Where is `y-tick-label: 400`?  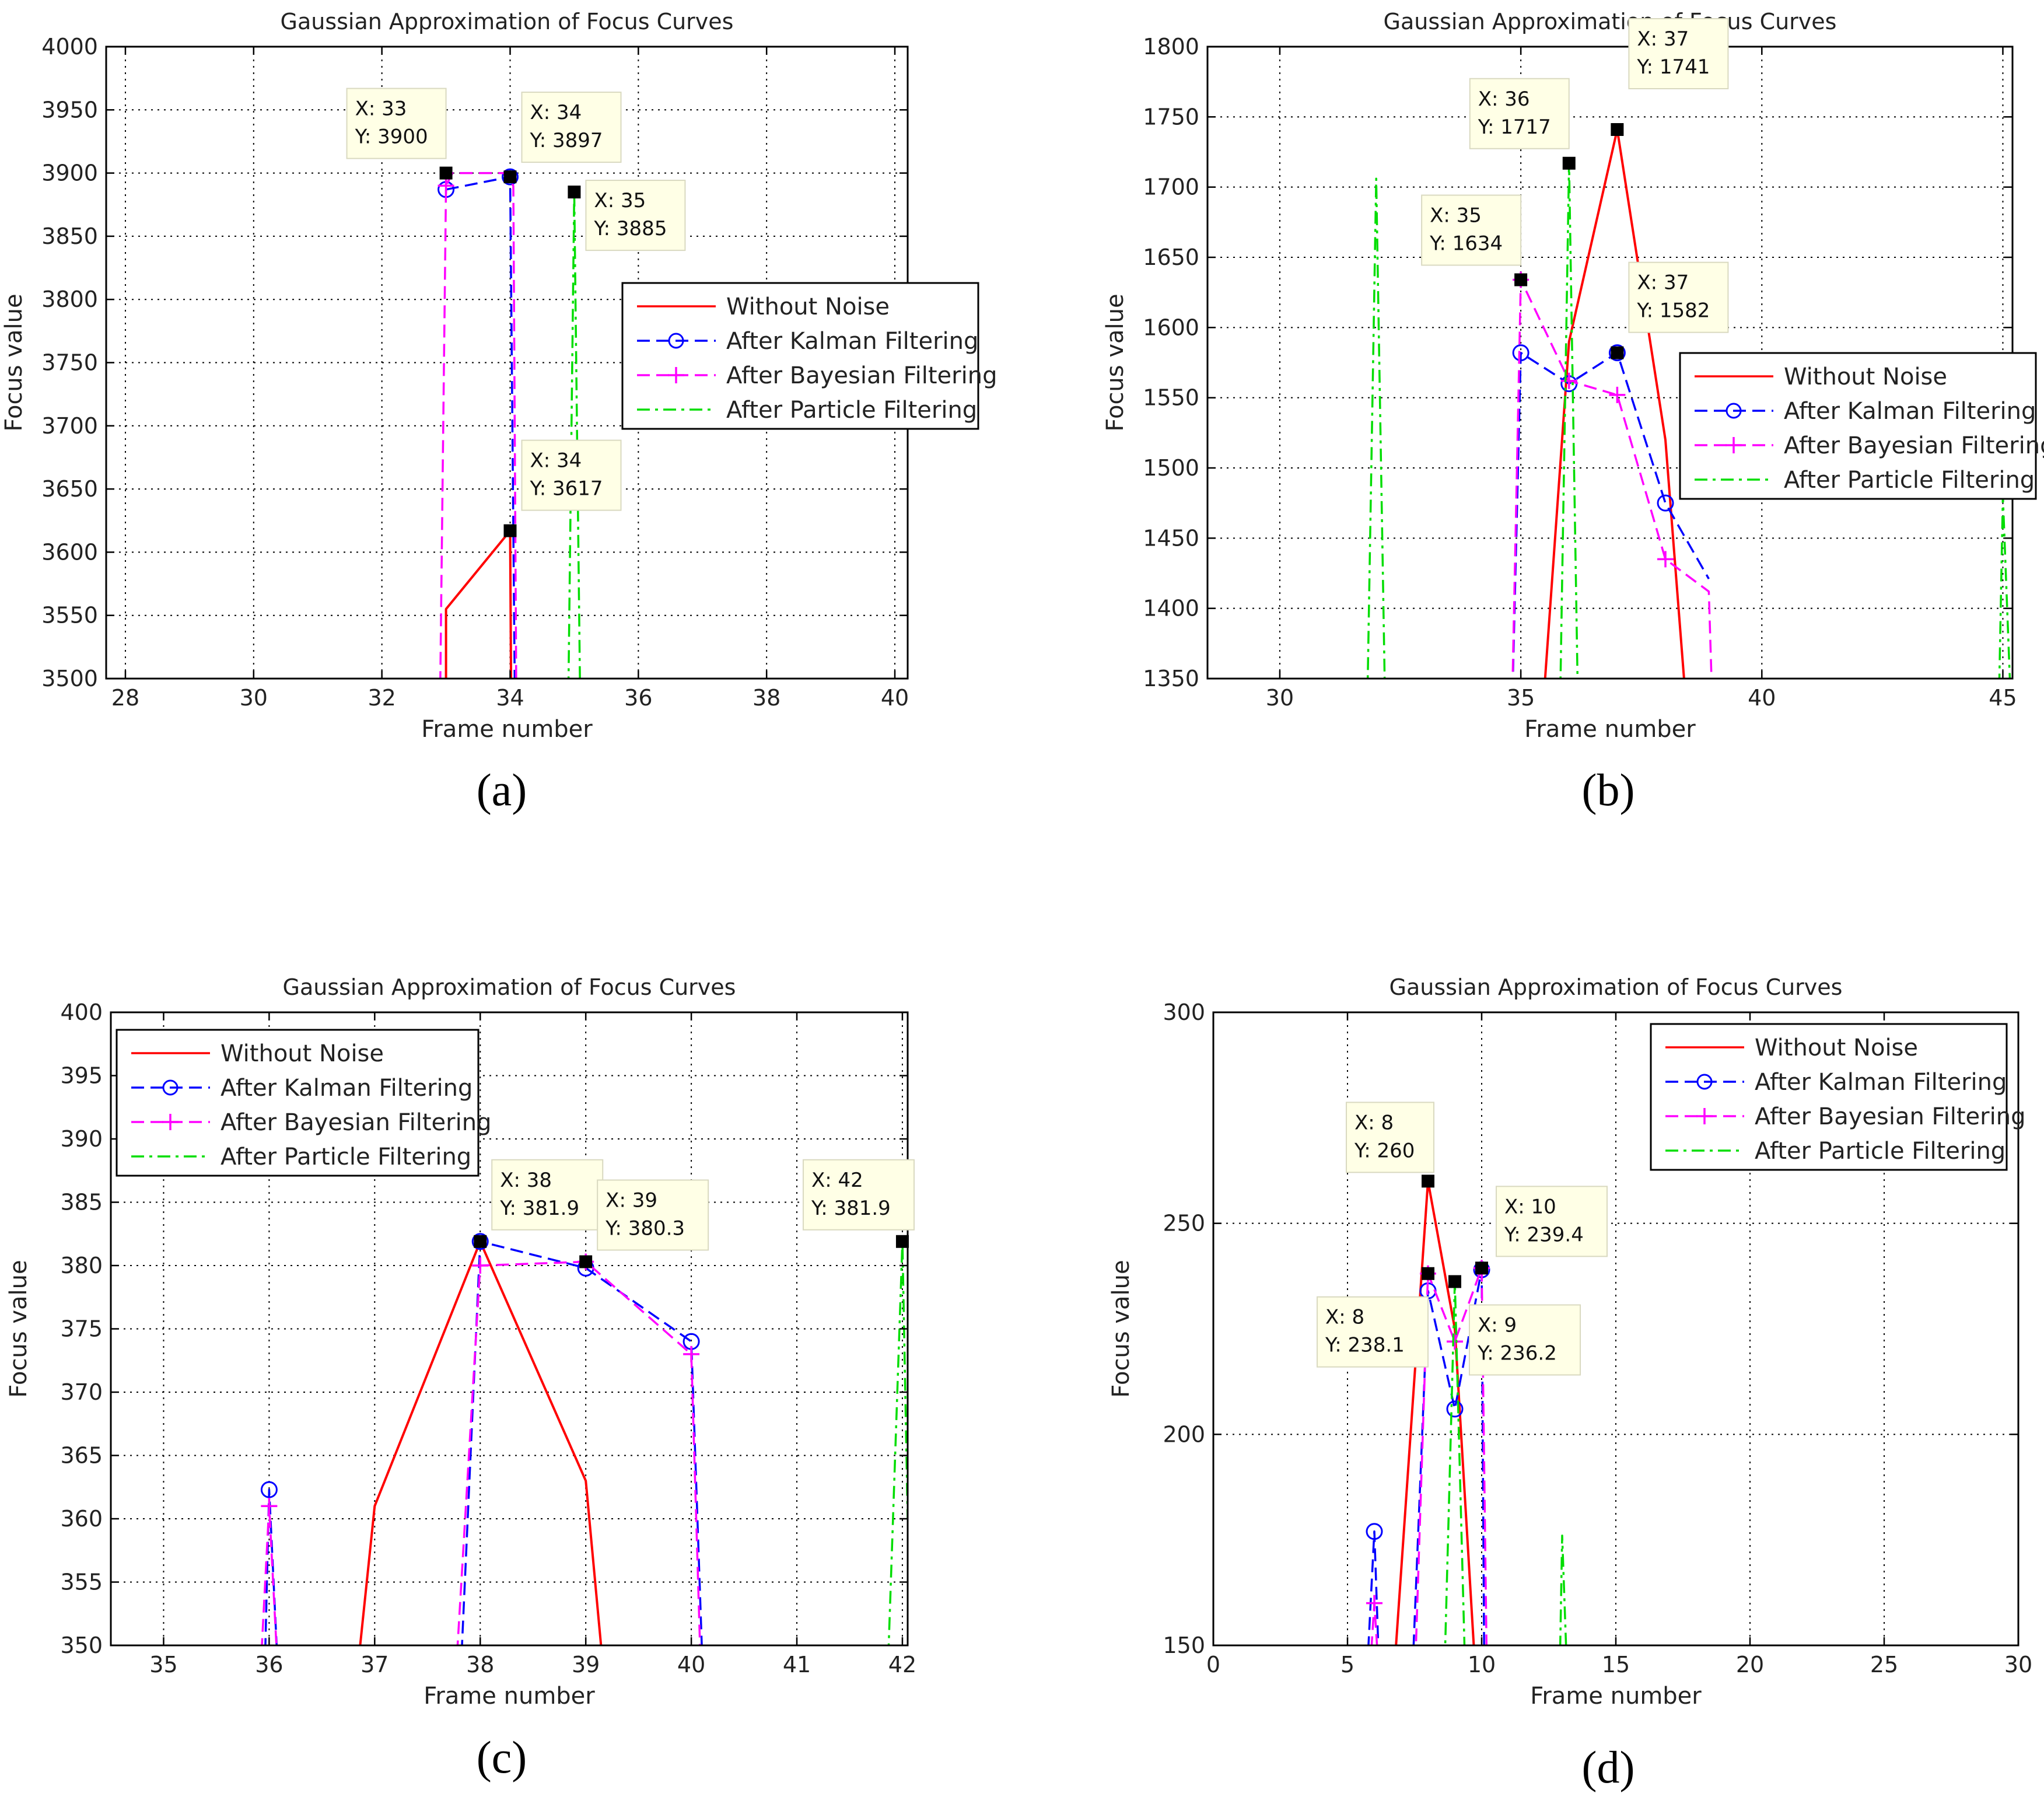
y-tick-label: 400 is located at coordinates (81, 1012).